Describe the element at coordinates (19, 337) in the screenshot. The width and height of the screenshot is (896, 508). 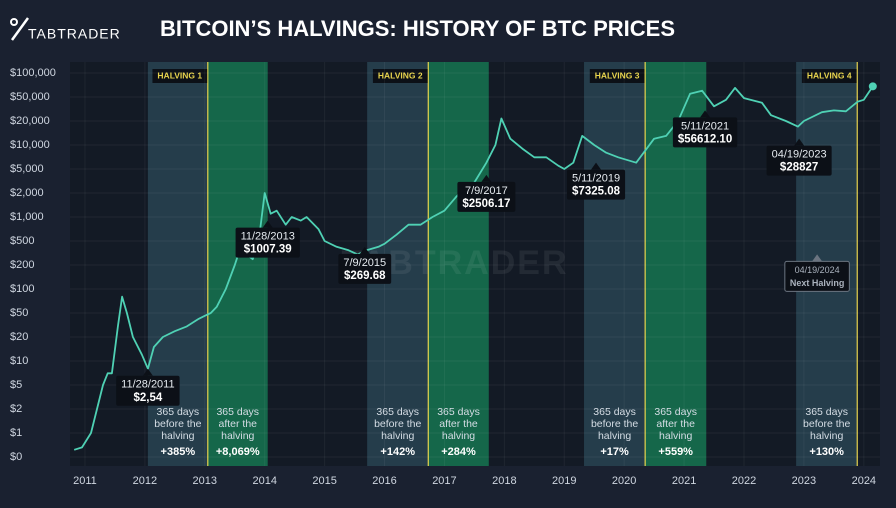
I see `y-tick-label: $20` at that location.